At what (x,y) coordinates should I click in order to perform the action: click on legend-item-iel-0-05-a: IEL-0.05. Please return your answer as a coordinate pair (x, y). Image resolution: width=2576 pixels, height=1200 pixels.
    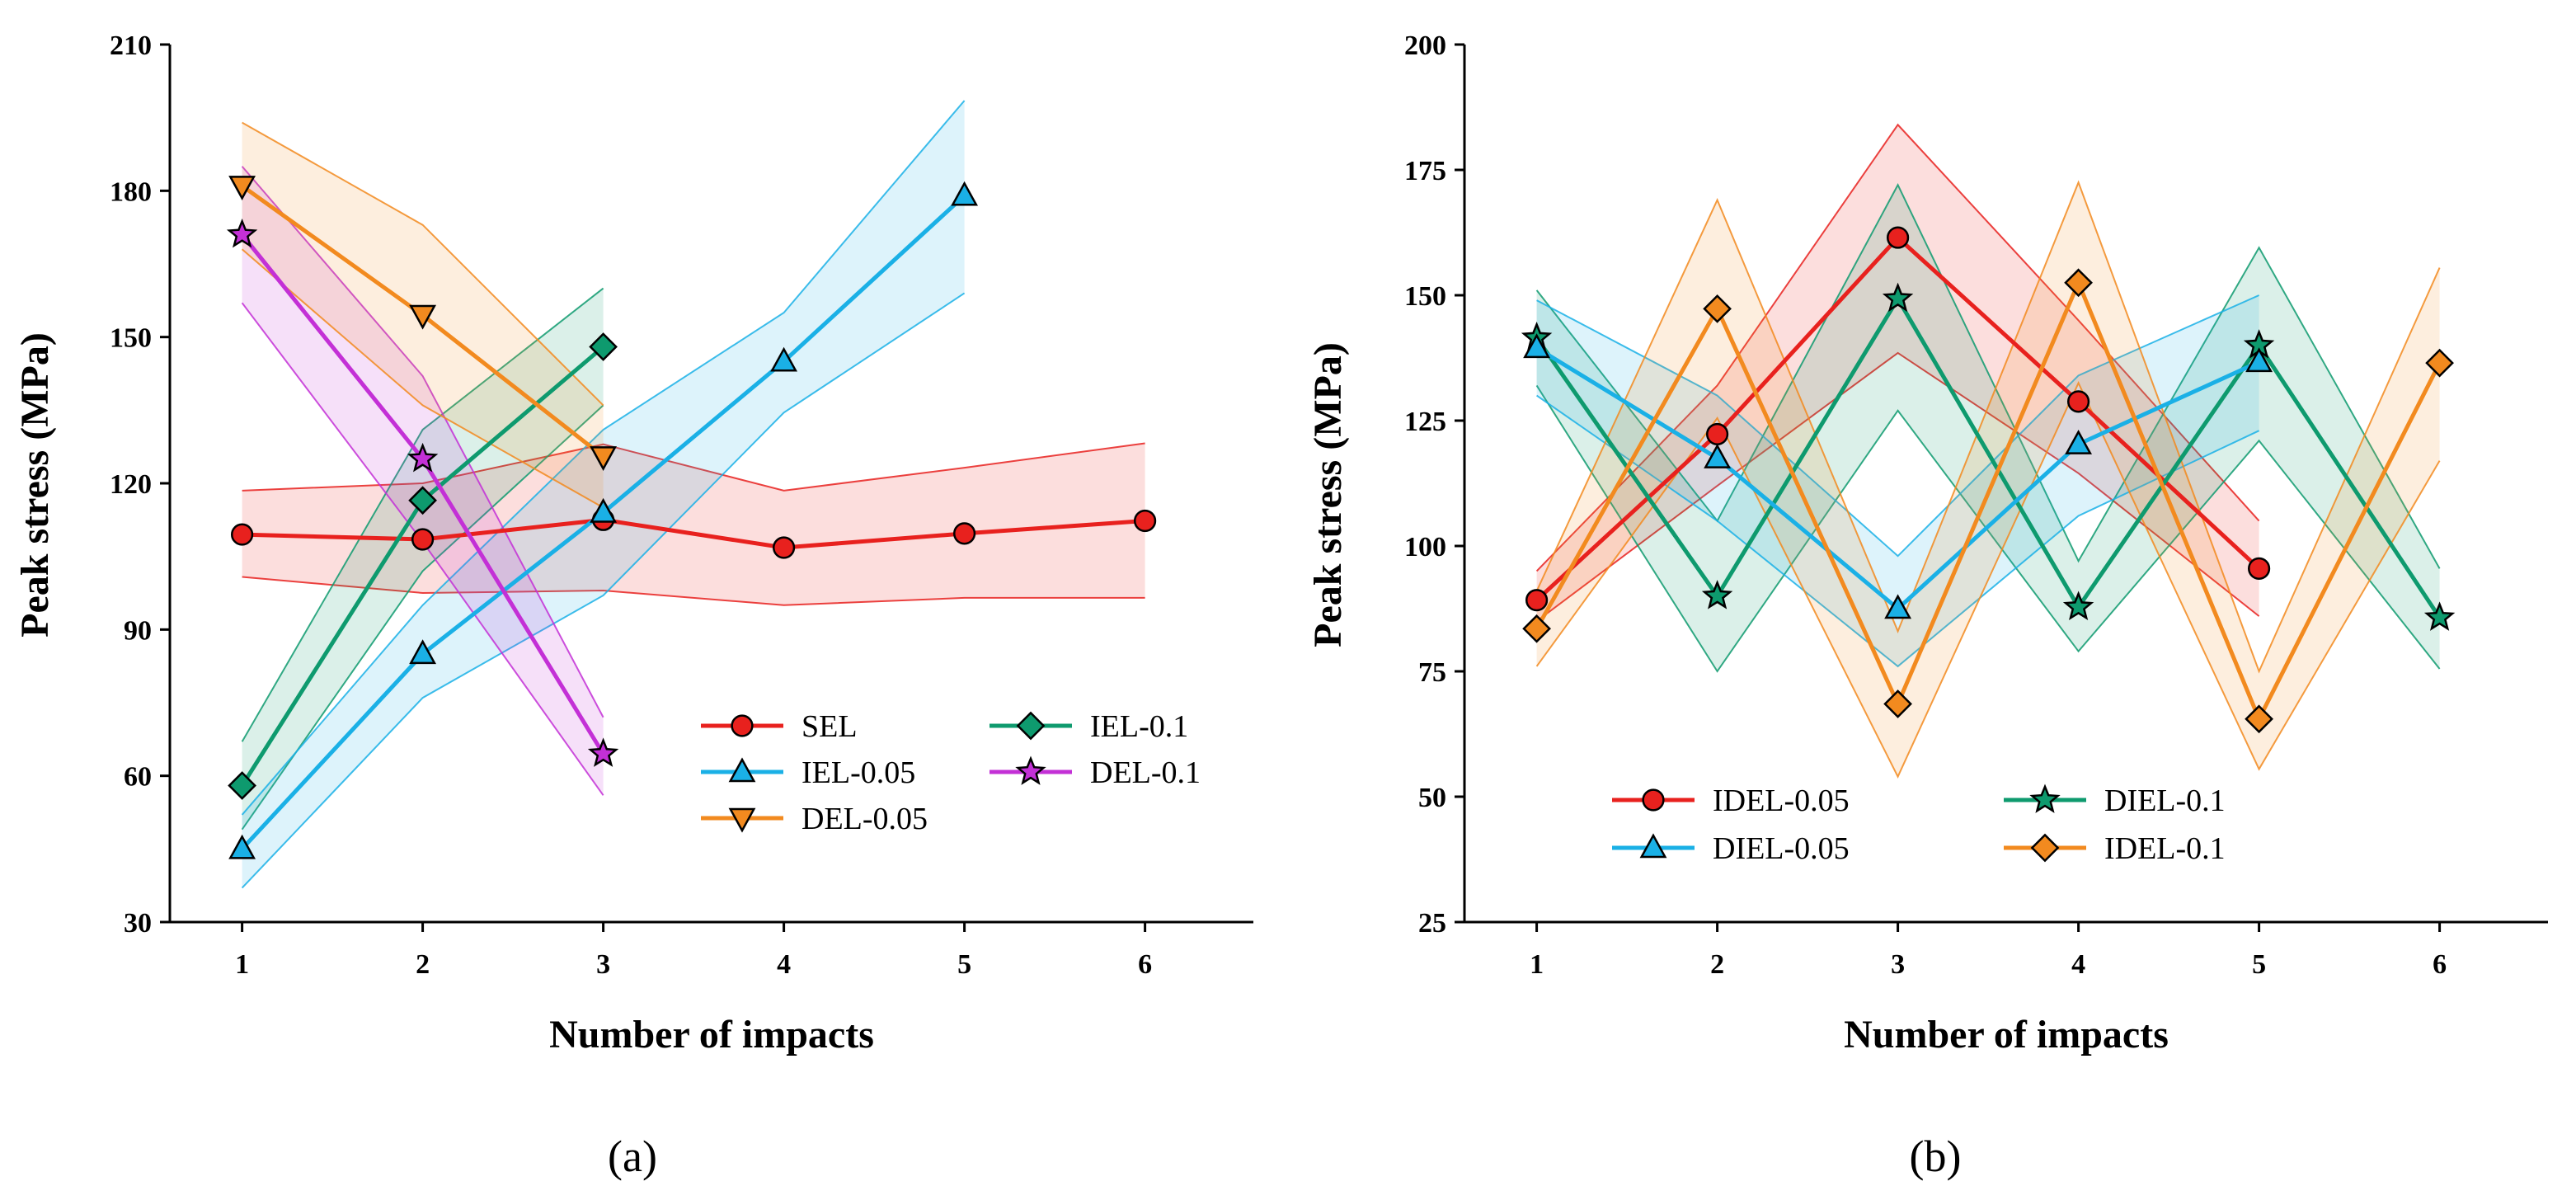
    Looking at the image, I should click on (808, 772).